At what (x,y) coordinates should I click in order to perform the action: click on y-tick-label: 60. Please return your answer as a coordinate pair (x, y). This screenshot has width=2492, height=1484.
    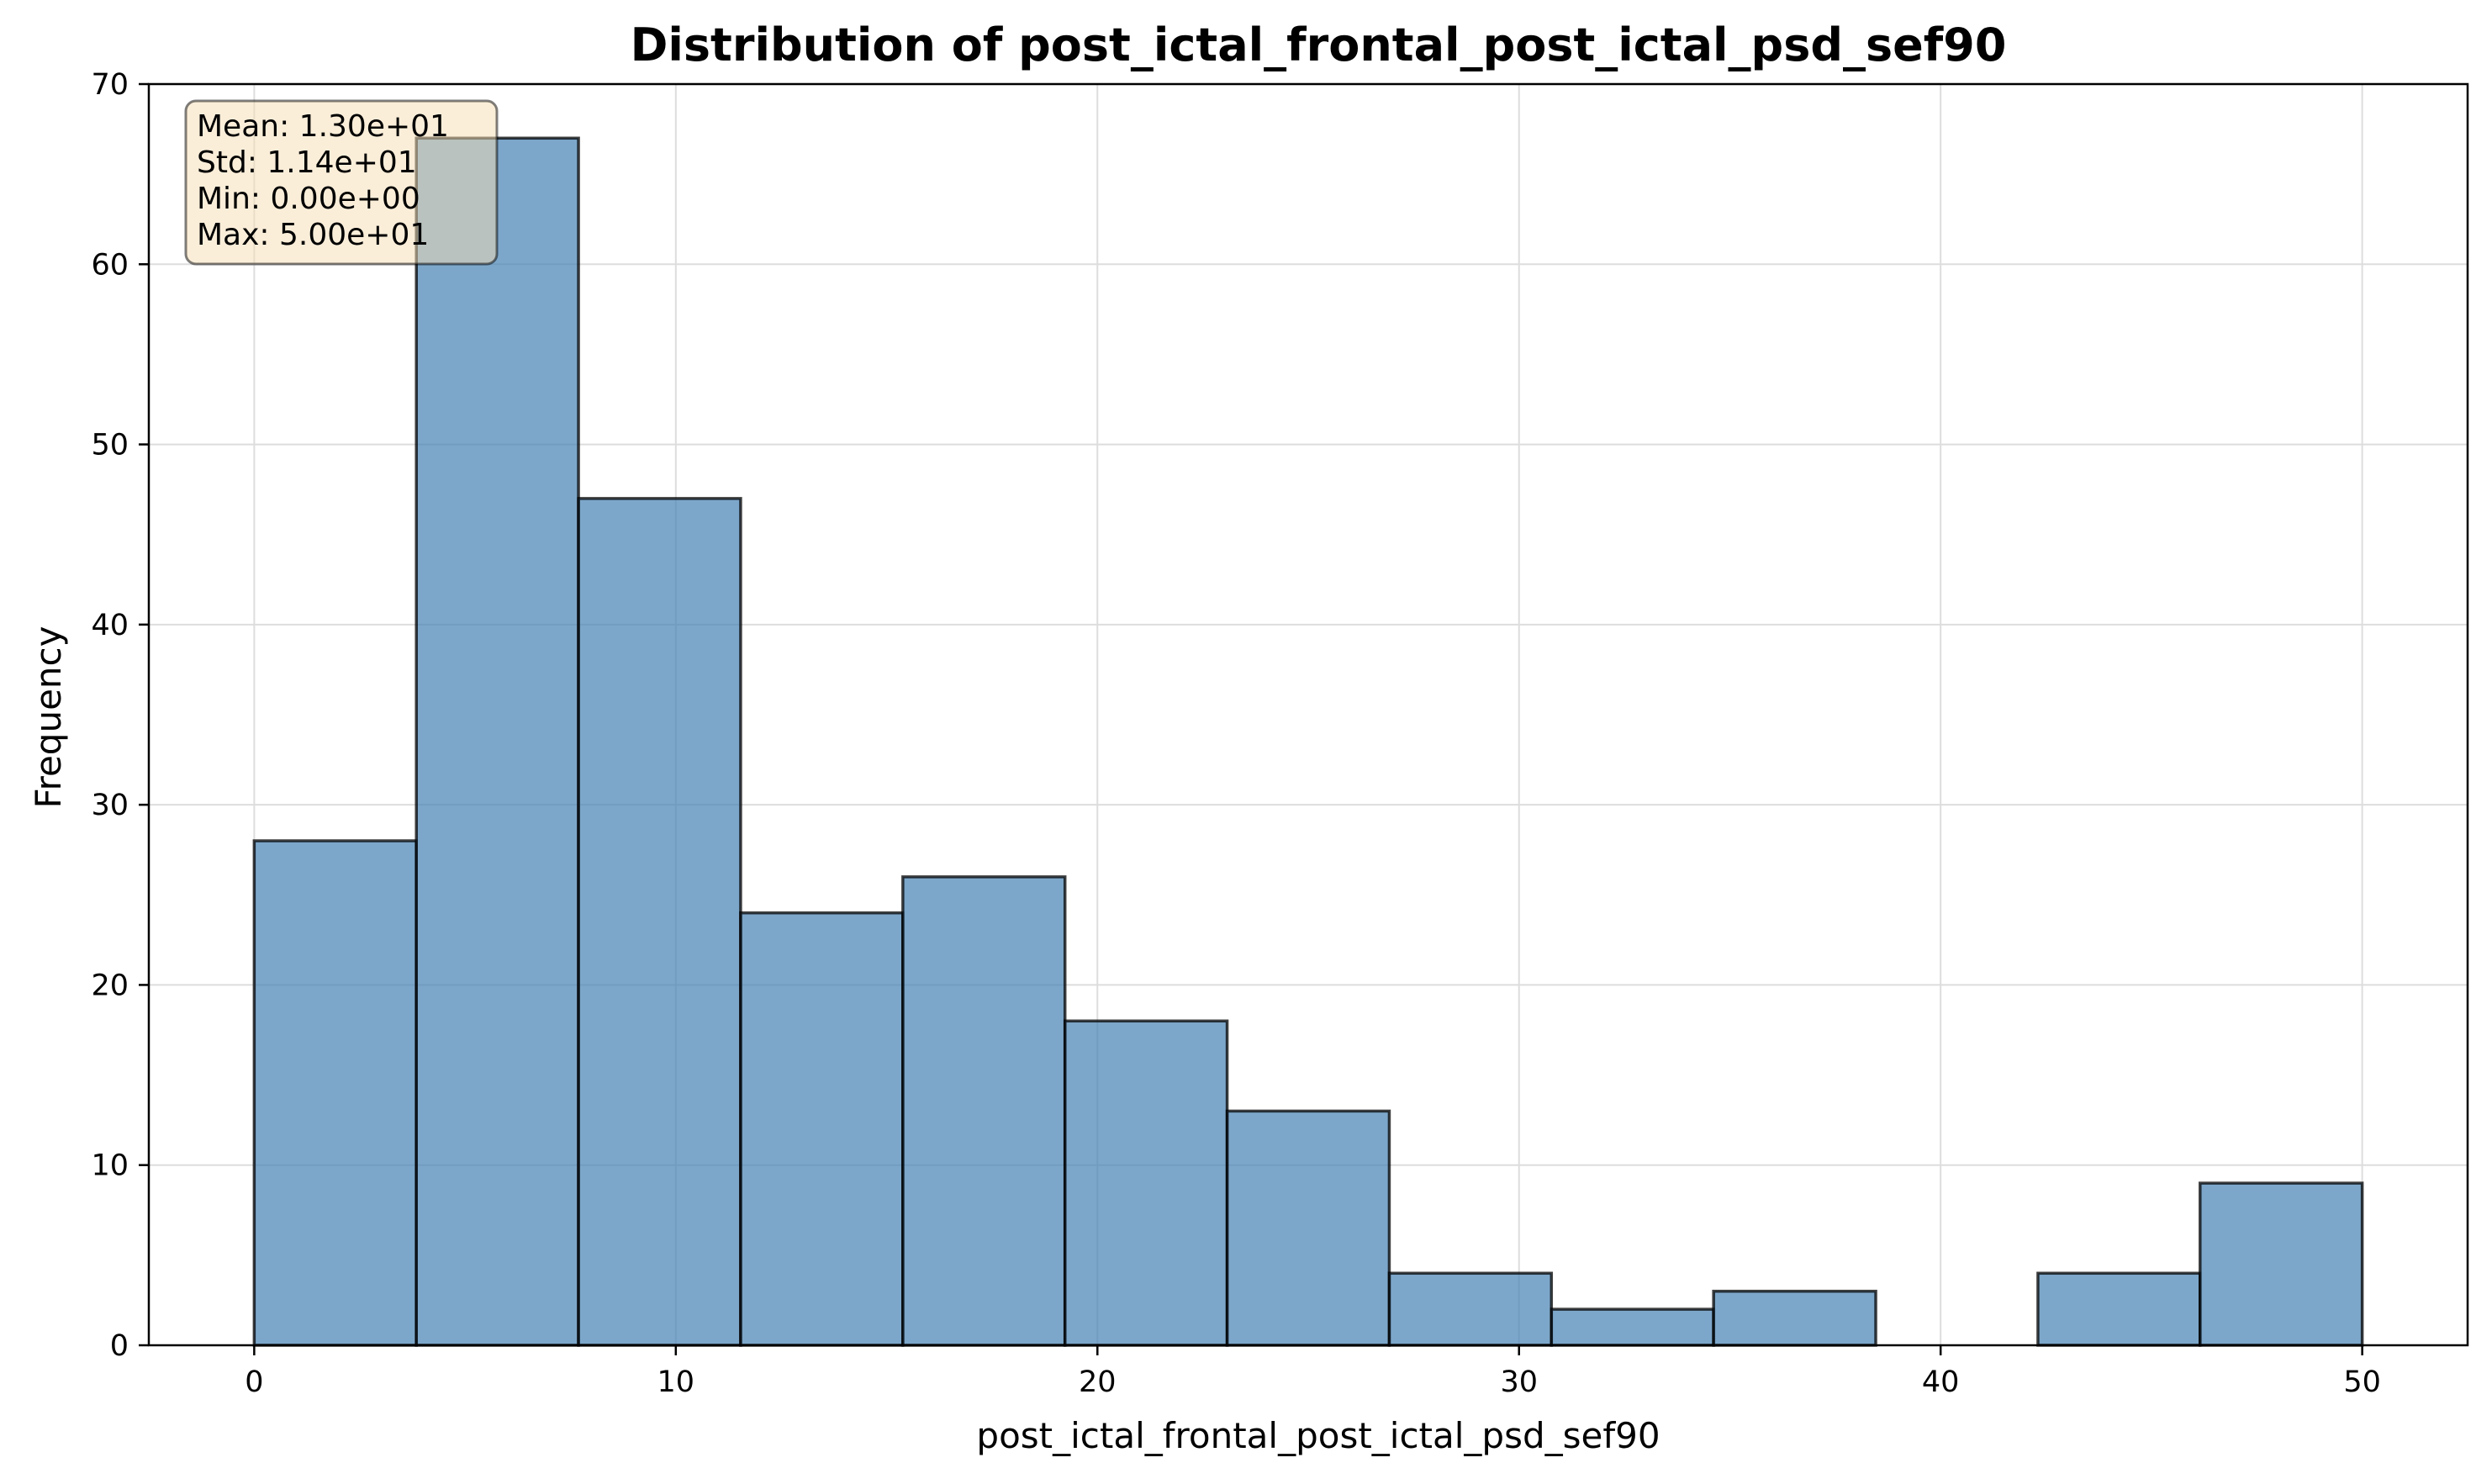
    Looking at the image, I should click on (110, 265).